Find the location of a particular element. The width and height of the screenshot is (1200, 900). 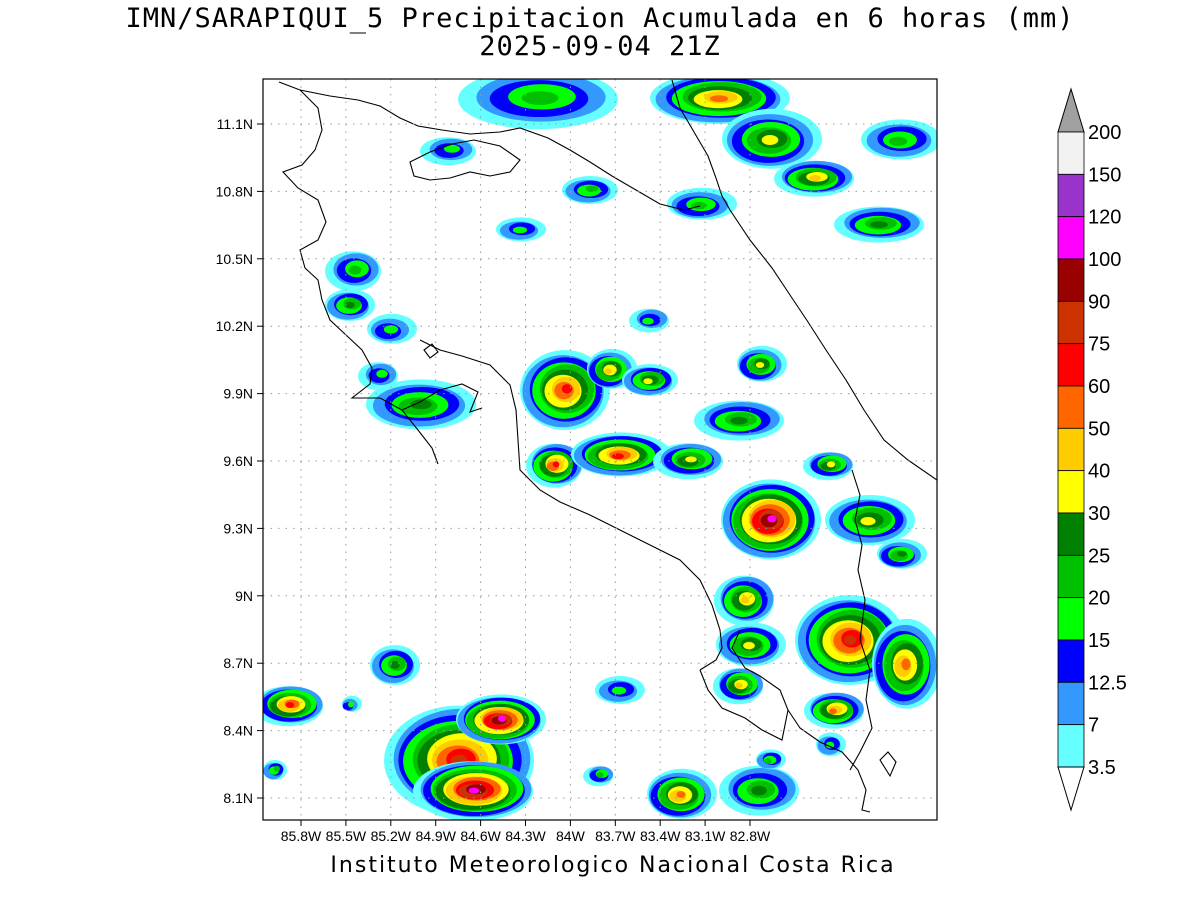

lon-tick-label: 83.7W is located at coordinates (615, 836).